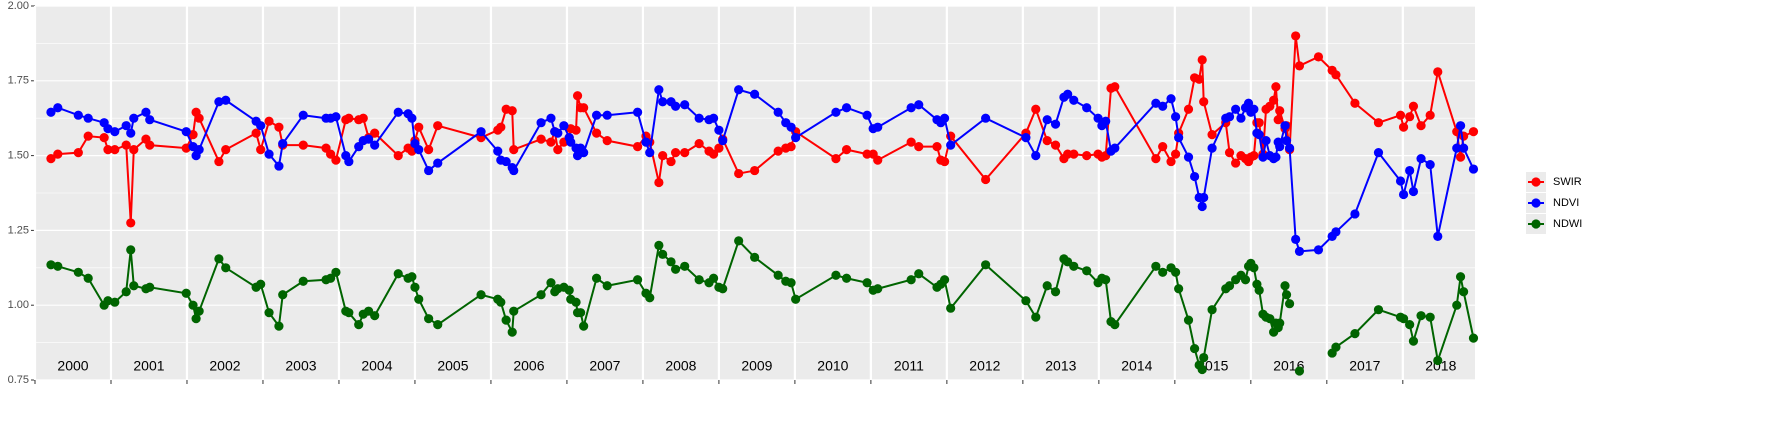 The width and height of the screenshot is (1773, 442). What do you see at coordinates (832, 366) in the screenshot?
I see `x-tick-label: 2010` at bounding box center [832, 366].